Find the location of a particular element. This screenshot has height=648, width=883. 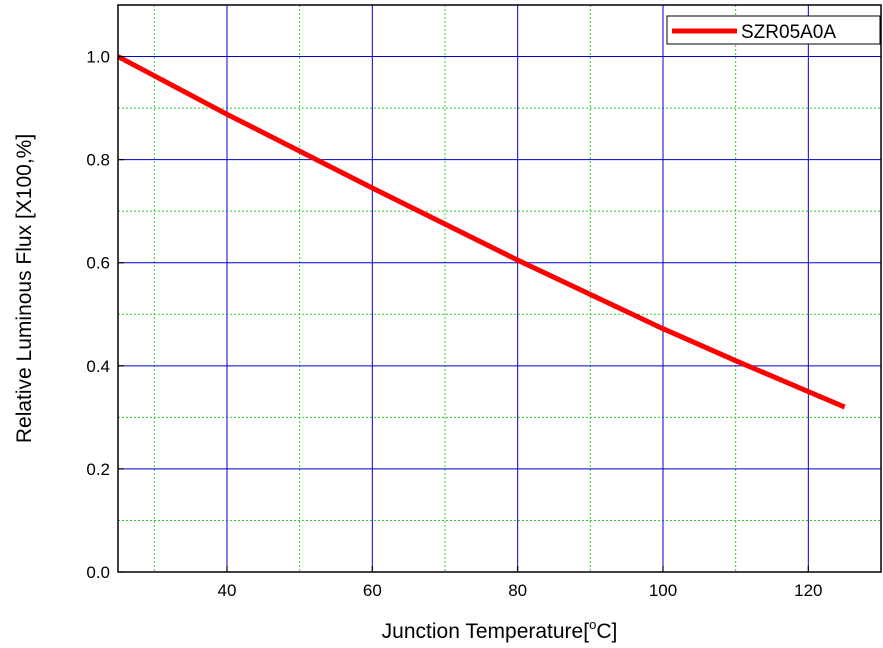

y-tick-label: 1.0 is located at coordinates (98, 57).